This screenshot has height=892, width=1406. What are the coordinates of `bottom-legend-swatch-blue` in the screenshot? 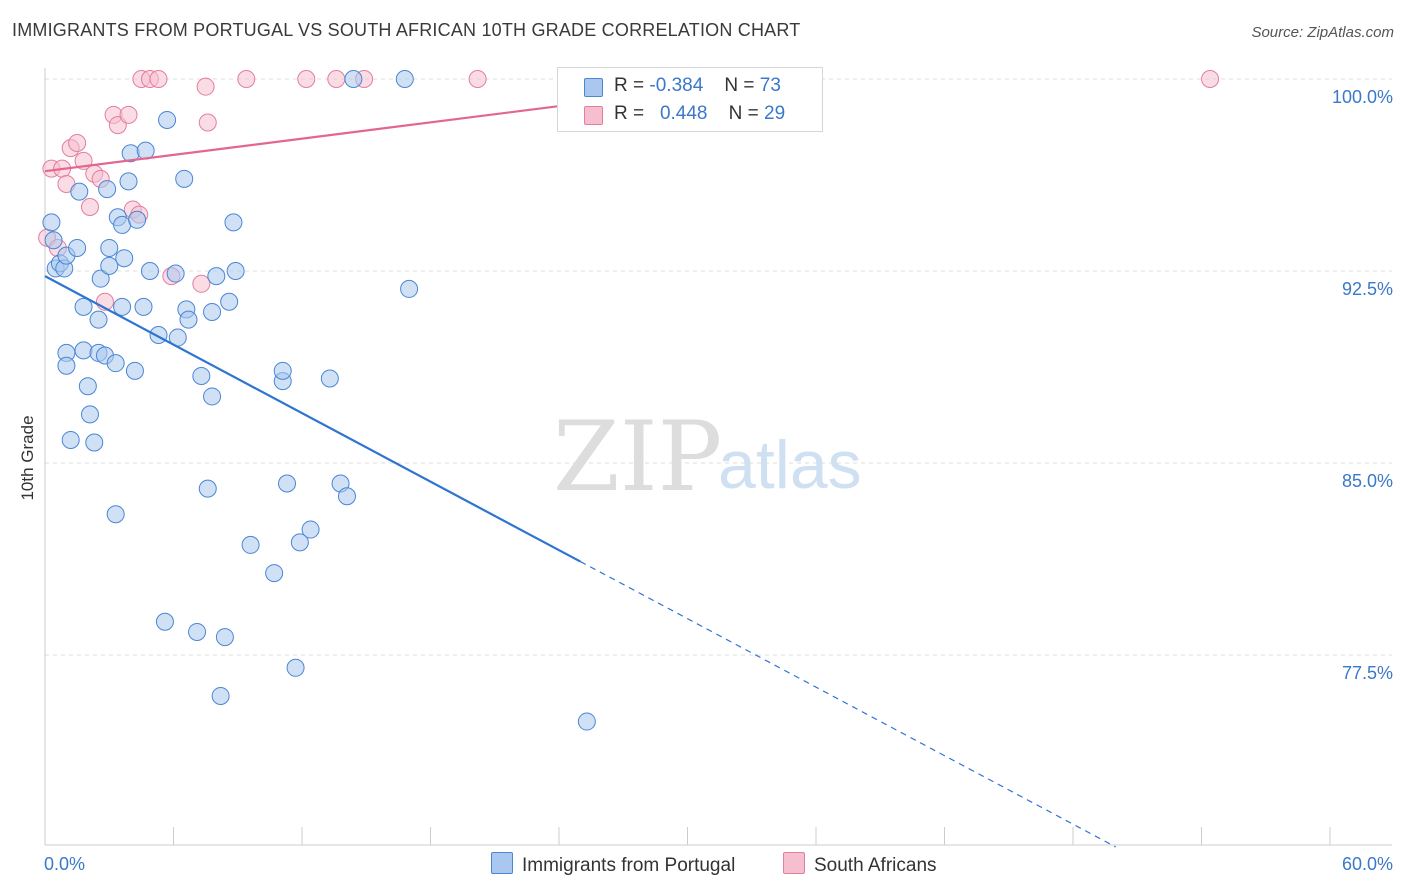 It's located at (502, 863).